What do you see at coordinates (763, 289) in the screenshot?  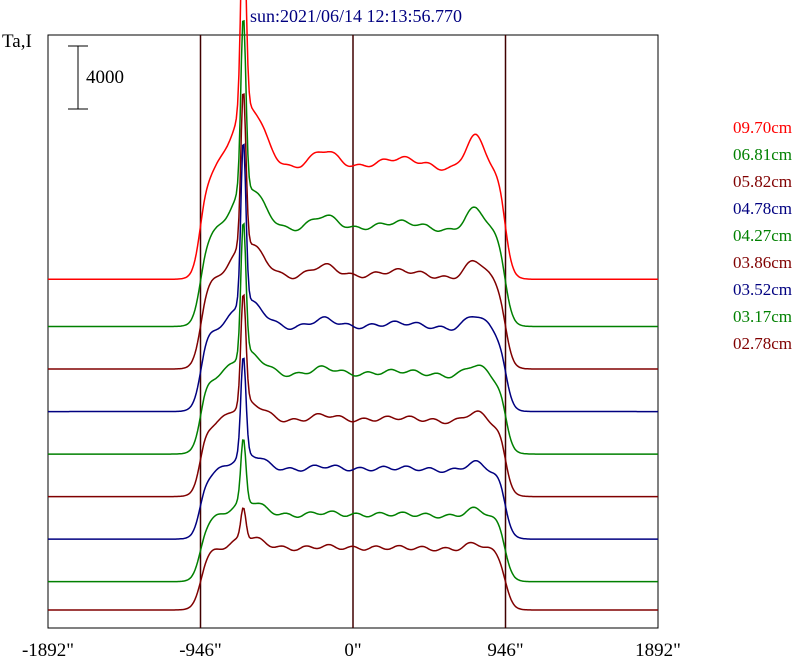 I see `legend-item: 03.52cm` at bounding box center [763, 289].